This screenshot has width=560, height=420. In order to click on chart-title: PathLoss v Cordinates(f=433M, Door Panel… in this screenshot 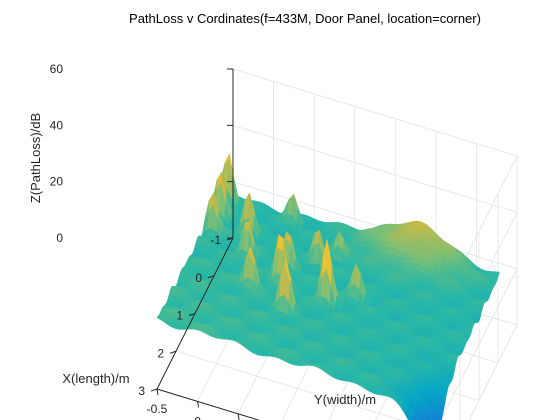, I will do `click(305, 18)`.